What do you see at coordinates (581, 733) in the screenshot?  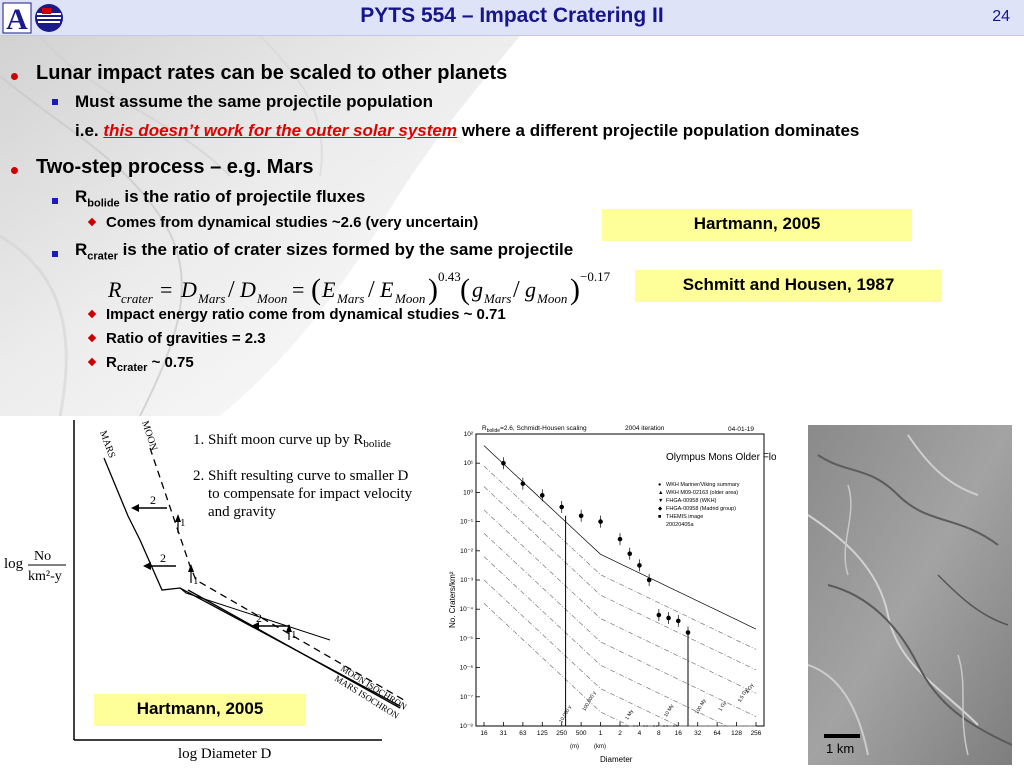 I see `x-tick-label: 500` at bounding box center [581, 733].